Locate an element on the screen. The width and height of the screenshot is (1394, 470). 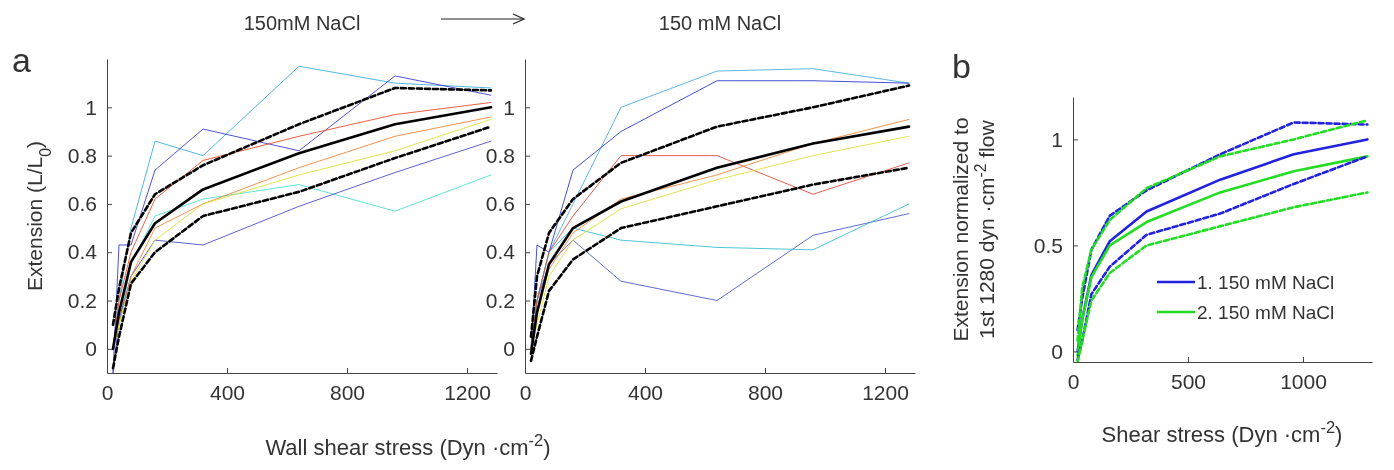
x-axis-title: Wall shear stress (Dyn ·cm$^{-2}$) is located at coordinates (408, 445).